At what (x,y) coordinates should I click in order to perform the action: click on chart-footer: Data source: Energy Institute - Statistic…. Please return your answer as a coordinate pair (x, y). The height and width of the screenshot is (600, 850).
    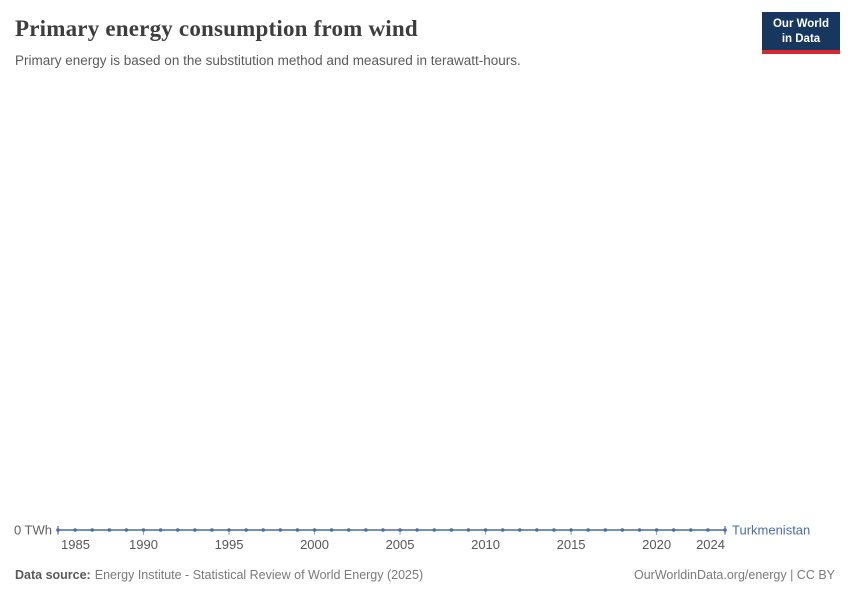
    Looking at the image, I should click on (425, 575).